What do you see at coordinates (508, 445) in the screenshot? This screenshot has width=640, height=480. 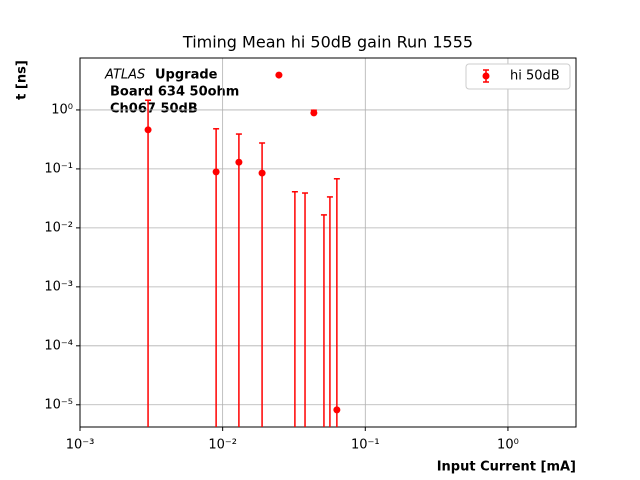 I see `x-tick-label: 10⁰` at bounding box center [508, 445].